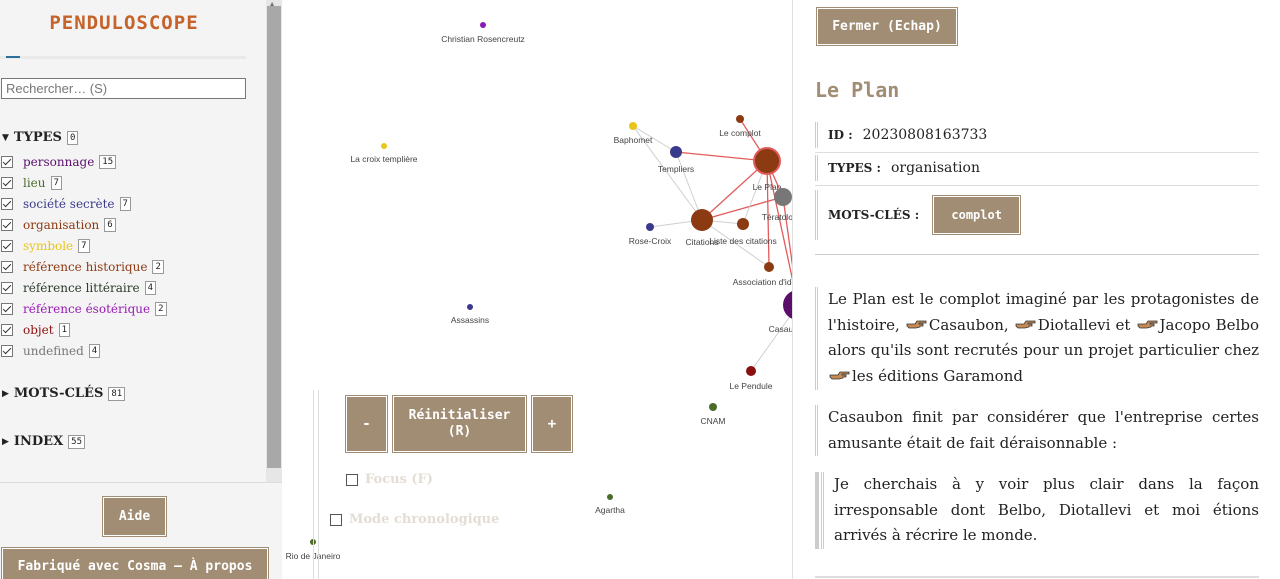 This screenshot has height=579, width=1280. I want to click on graph-node-christian-rosencreutz: Christian Rosencreutz, so click(483, 33).